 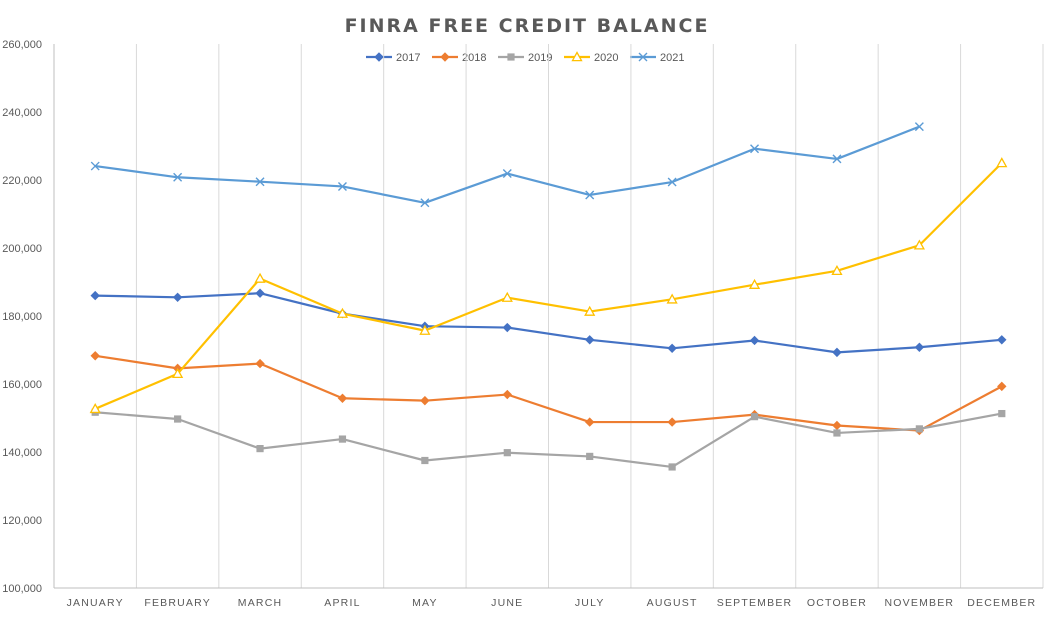 I want to click on y-tick-label: 160,000, so click(x=22, y=385).